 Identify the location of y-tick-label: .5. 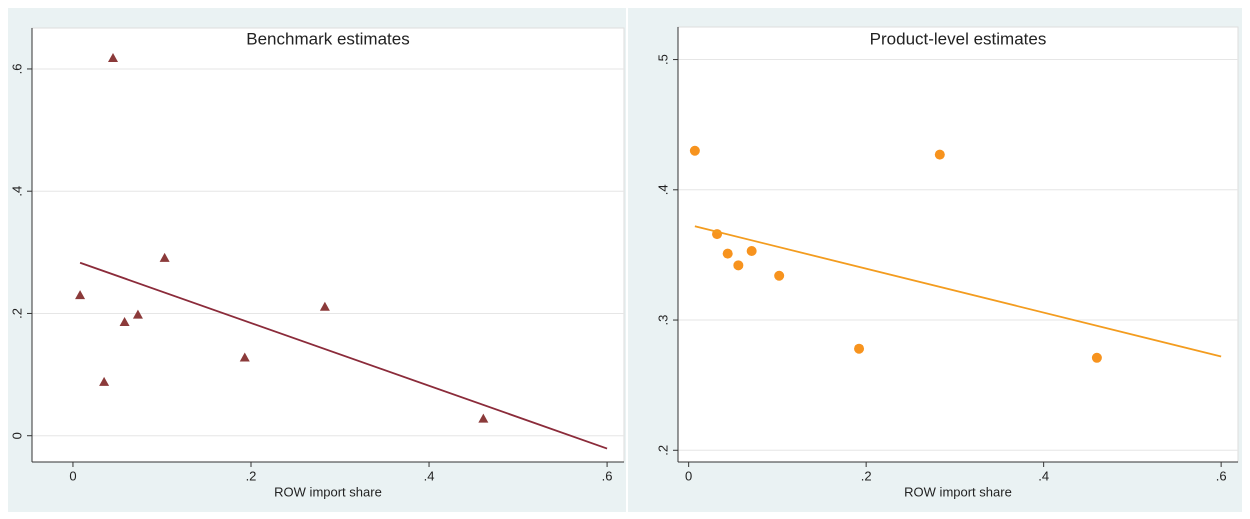
(662, 59).